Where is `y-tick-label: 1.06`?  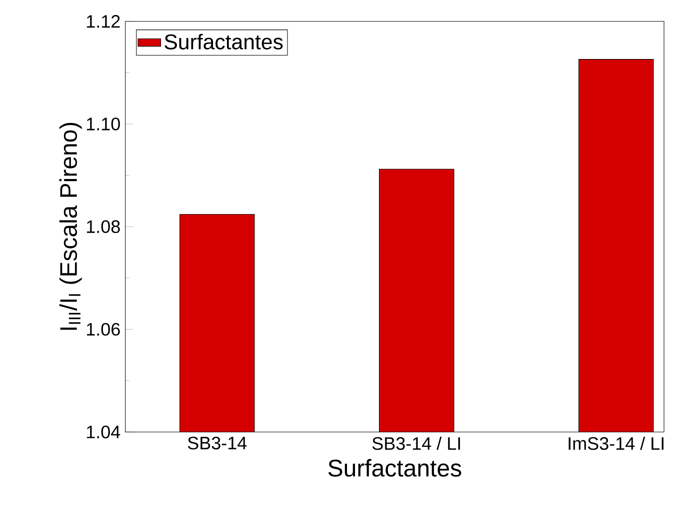
y-tick-label: 1.06 is located at coordinates (103, 329).